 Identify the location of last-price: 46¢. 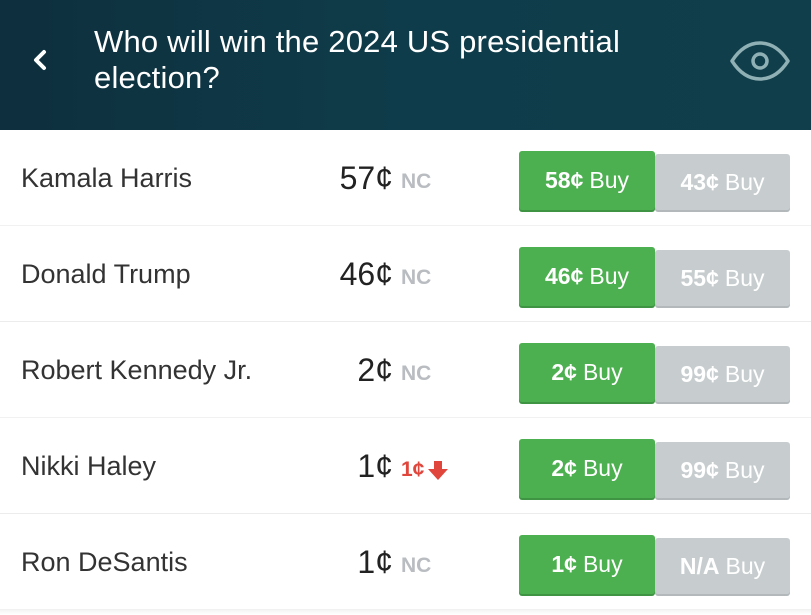
(366, 274).